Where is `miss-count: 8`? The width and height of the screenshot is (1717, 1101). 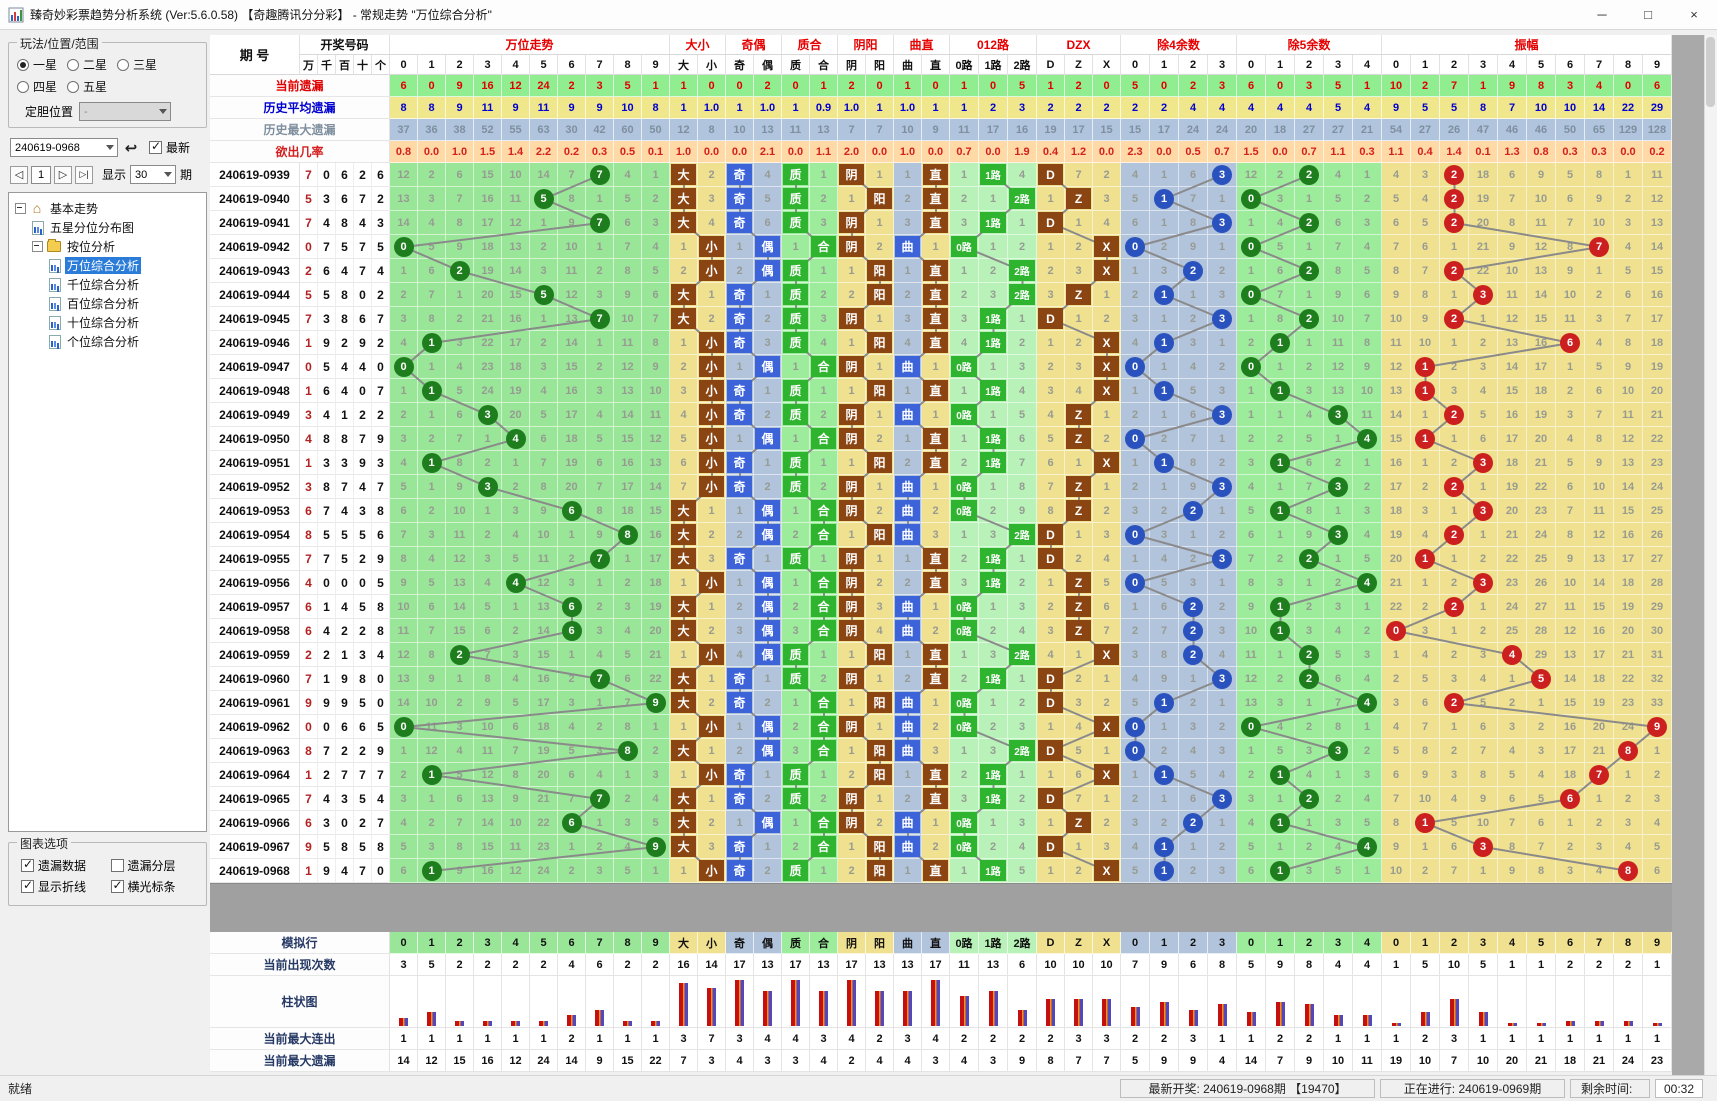
miss-count: 8 is located at coordinates (1396, 822).